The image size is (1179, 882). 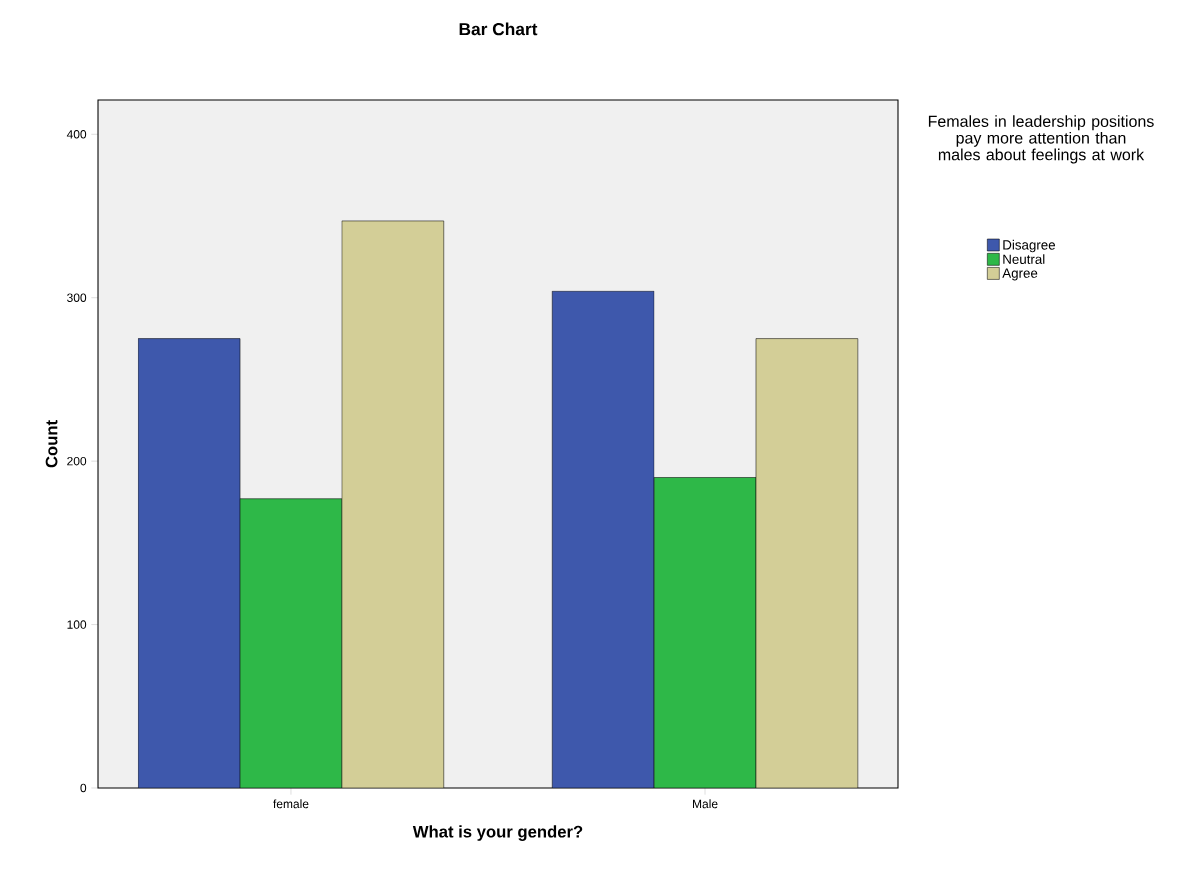 What do you see at coordinates (1020, 274) in the screenshot?
I see `legend-label: Agree` at bounding box center [1020, 274].